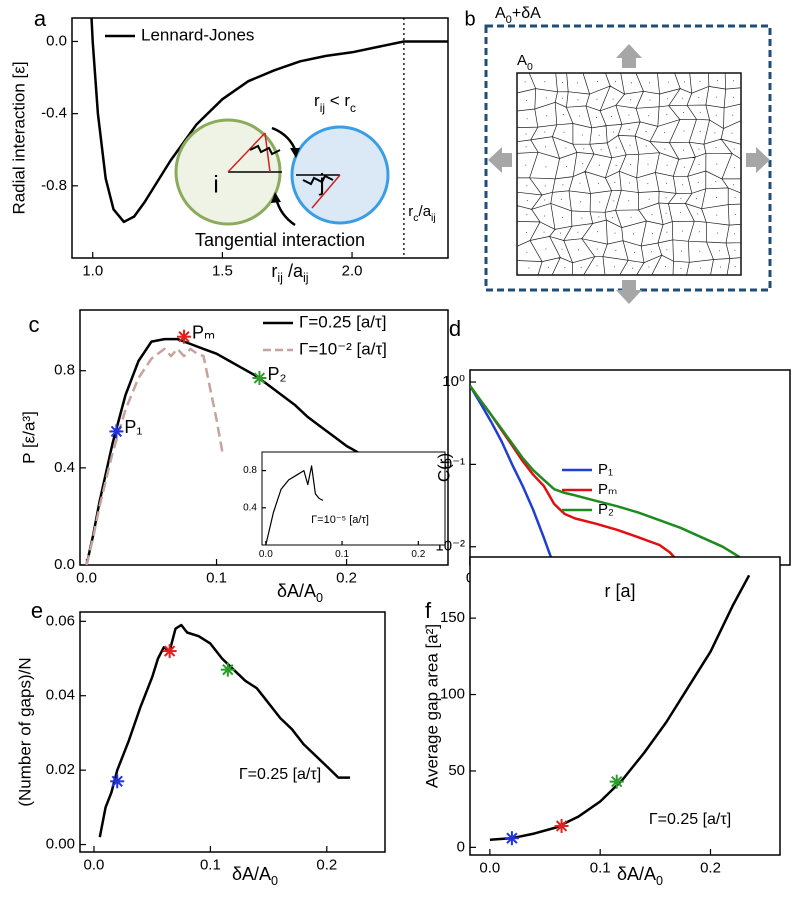 Image resolution: width=800 pixels, height=898 pixels. Describe the element at coordinates (60, 695) in the screenshot. I see `y-tick-label: 0.04` at that location.